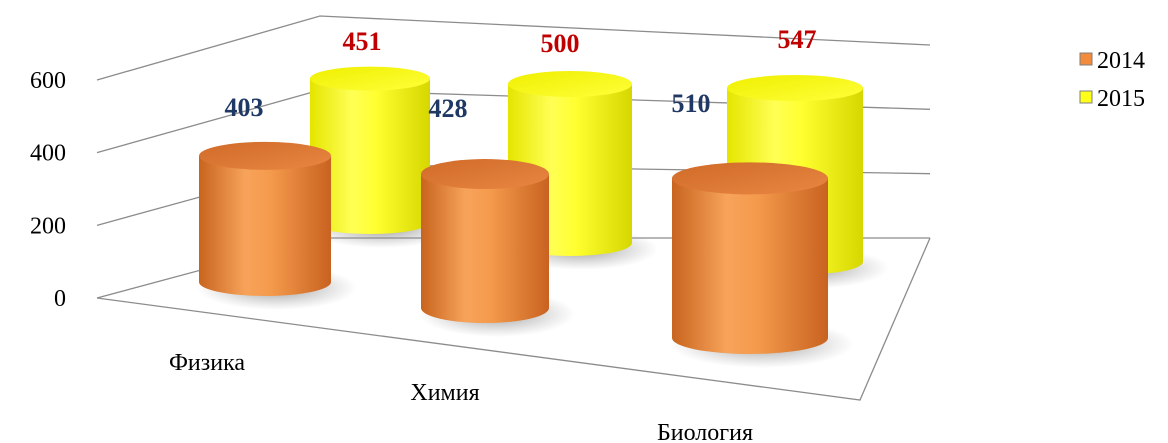 The image size is (1168, 443). I want to click on data-labels: 403 428 510 451 500 547, so click(521, 74).